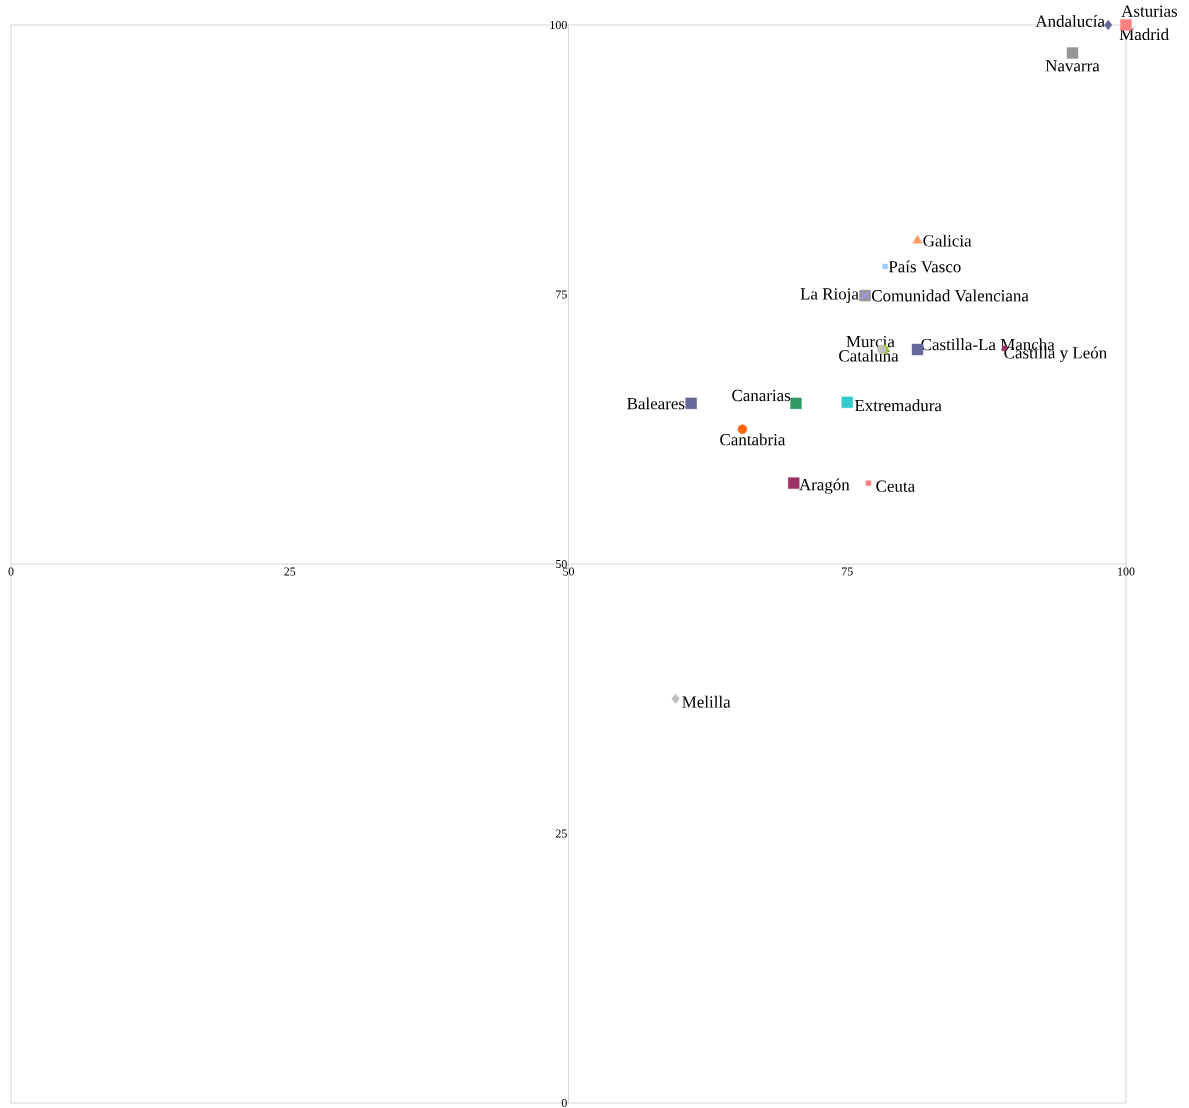 This screenshot has height=1108, width=1189. I want to click on x-tick-label: 25, so click(290, 571).